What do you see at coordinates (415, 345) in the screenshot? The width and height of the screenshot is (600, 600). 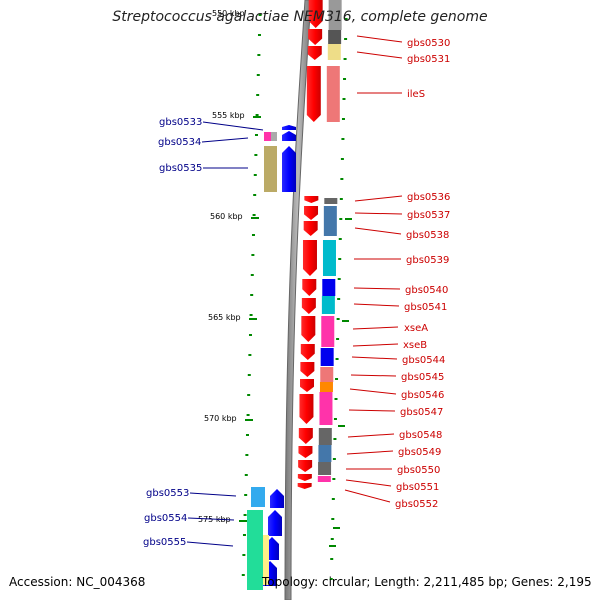 I see `gene-label: xseB` at bounding box center [415, 345].